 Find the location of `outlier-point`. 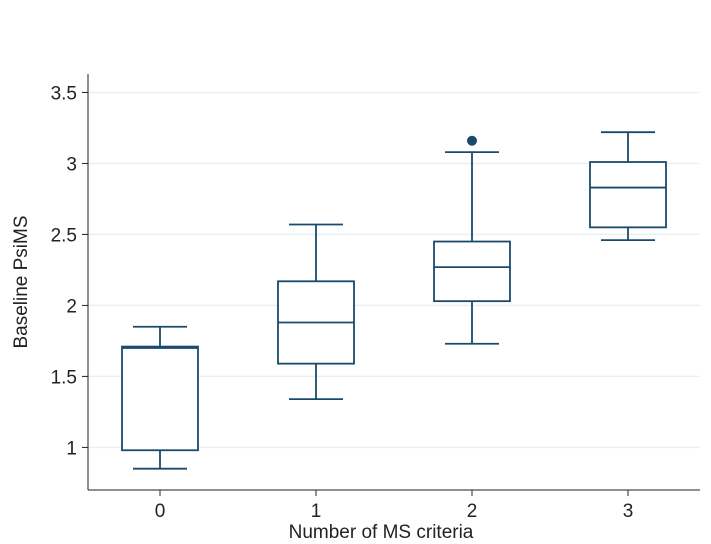

outlier-point is located at coordinates (472, 140).